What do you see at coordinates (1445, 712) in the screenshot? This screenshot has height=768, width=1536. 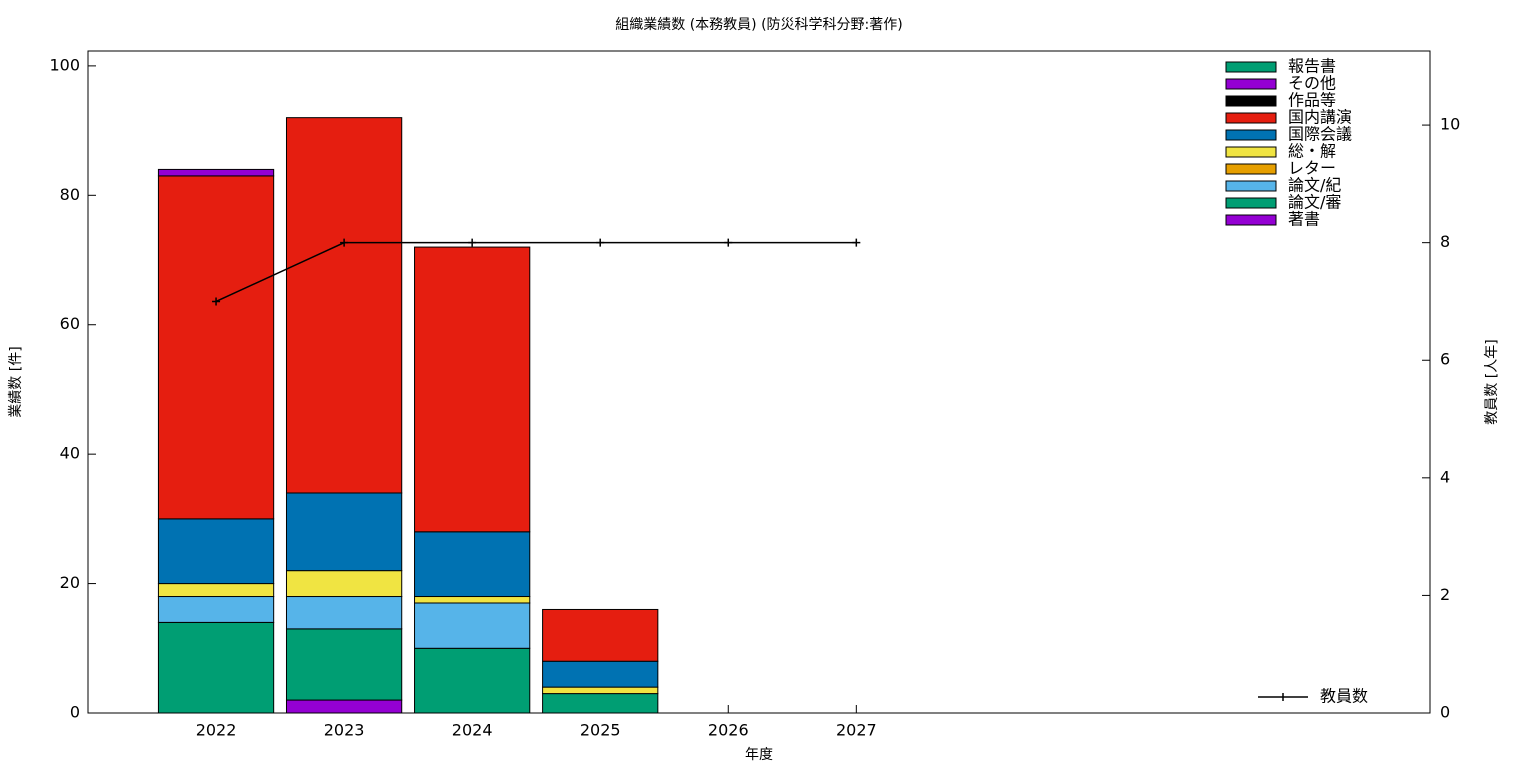 I see `y2-tick-label: 0` at bounding box center [1445, 712].